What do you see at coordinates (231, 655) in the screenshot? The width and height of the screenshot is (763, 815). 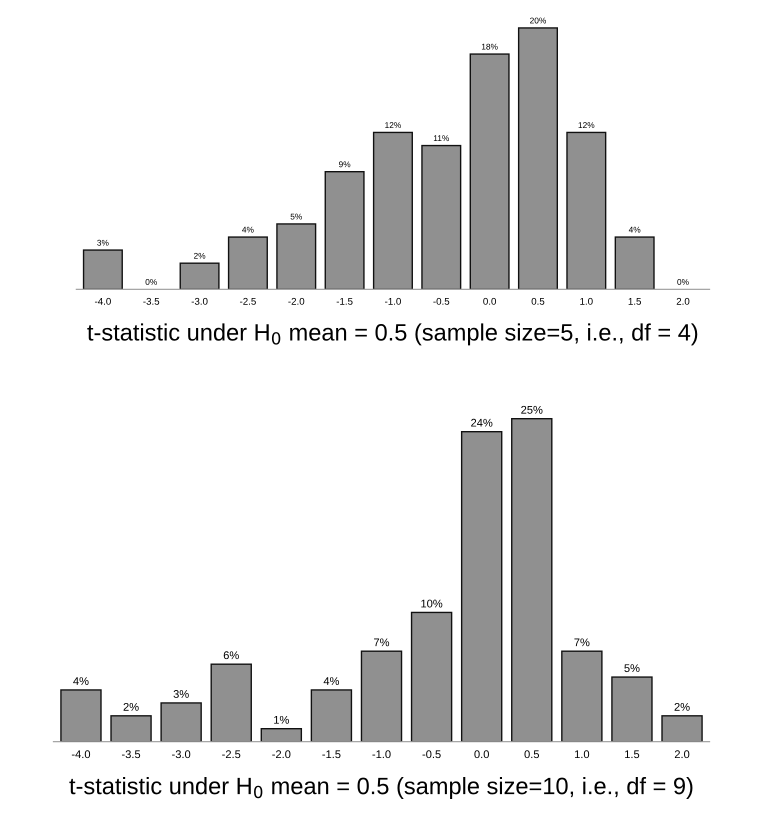 I see `data-label: 6%` at bounding box center [231, 655].